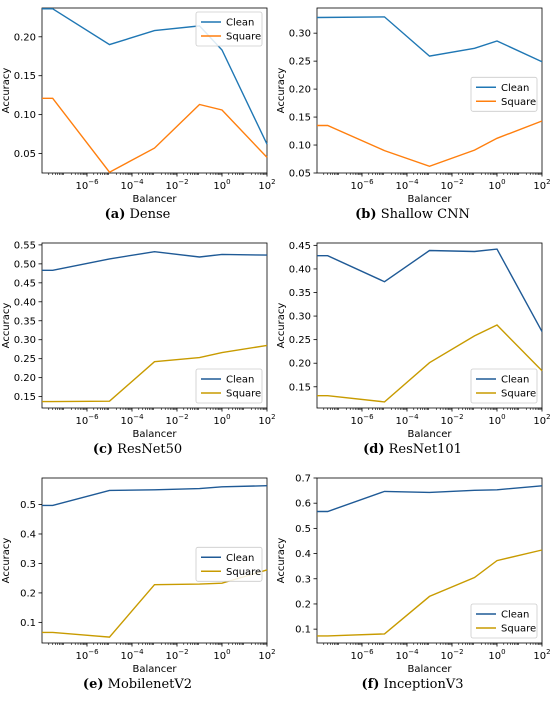  I want to click on y-tick-label: 0.3, so click(28, 564).